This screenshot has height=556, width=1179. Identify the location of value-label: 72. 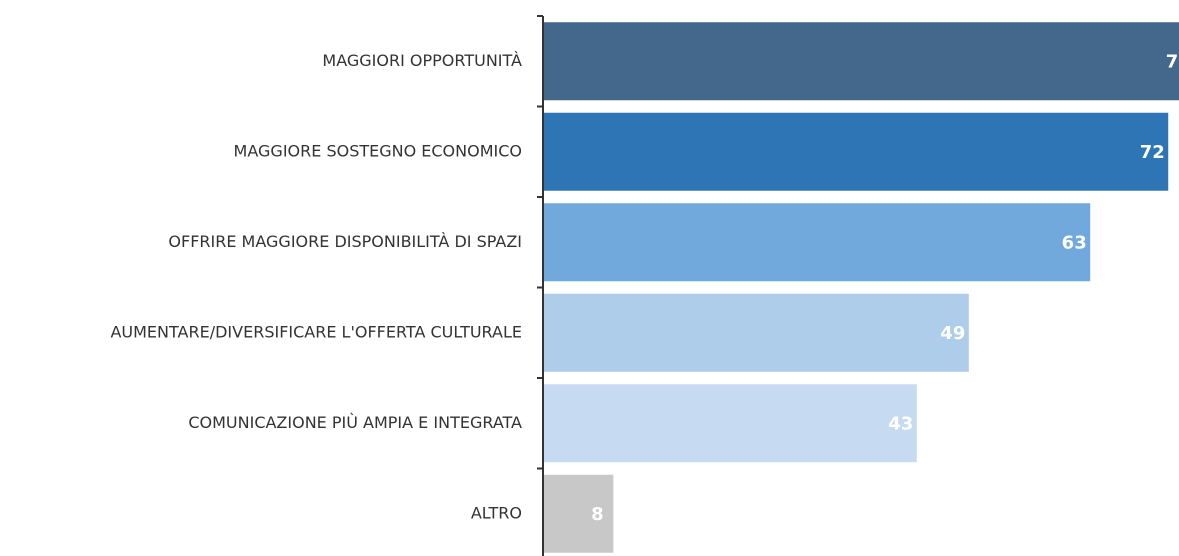
(1152, 152).